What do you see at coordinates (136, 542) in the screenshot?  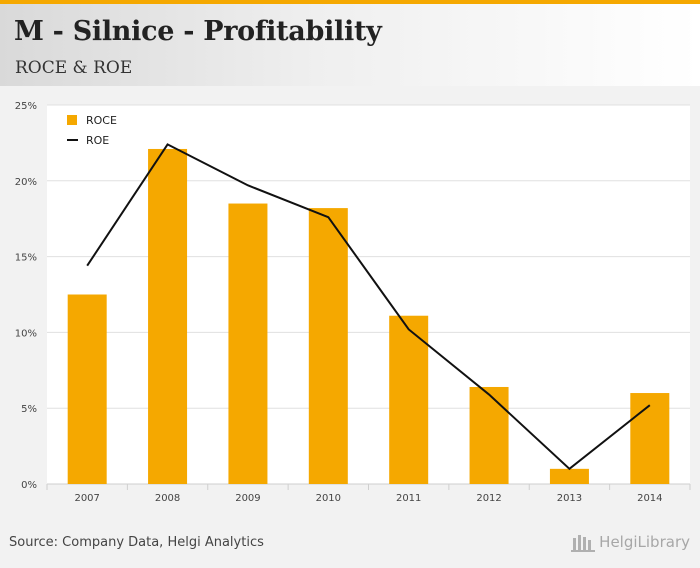 I see `source-note: Source: Company Data, Helgi Analytics` at bounding box center [136, 542].